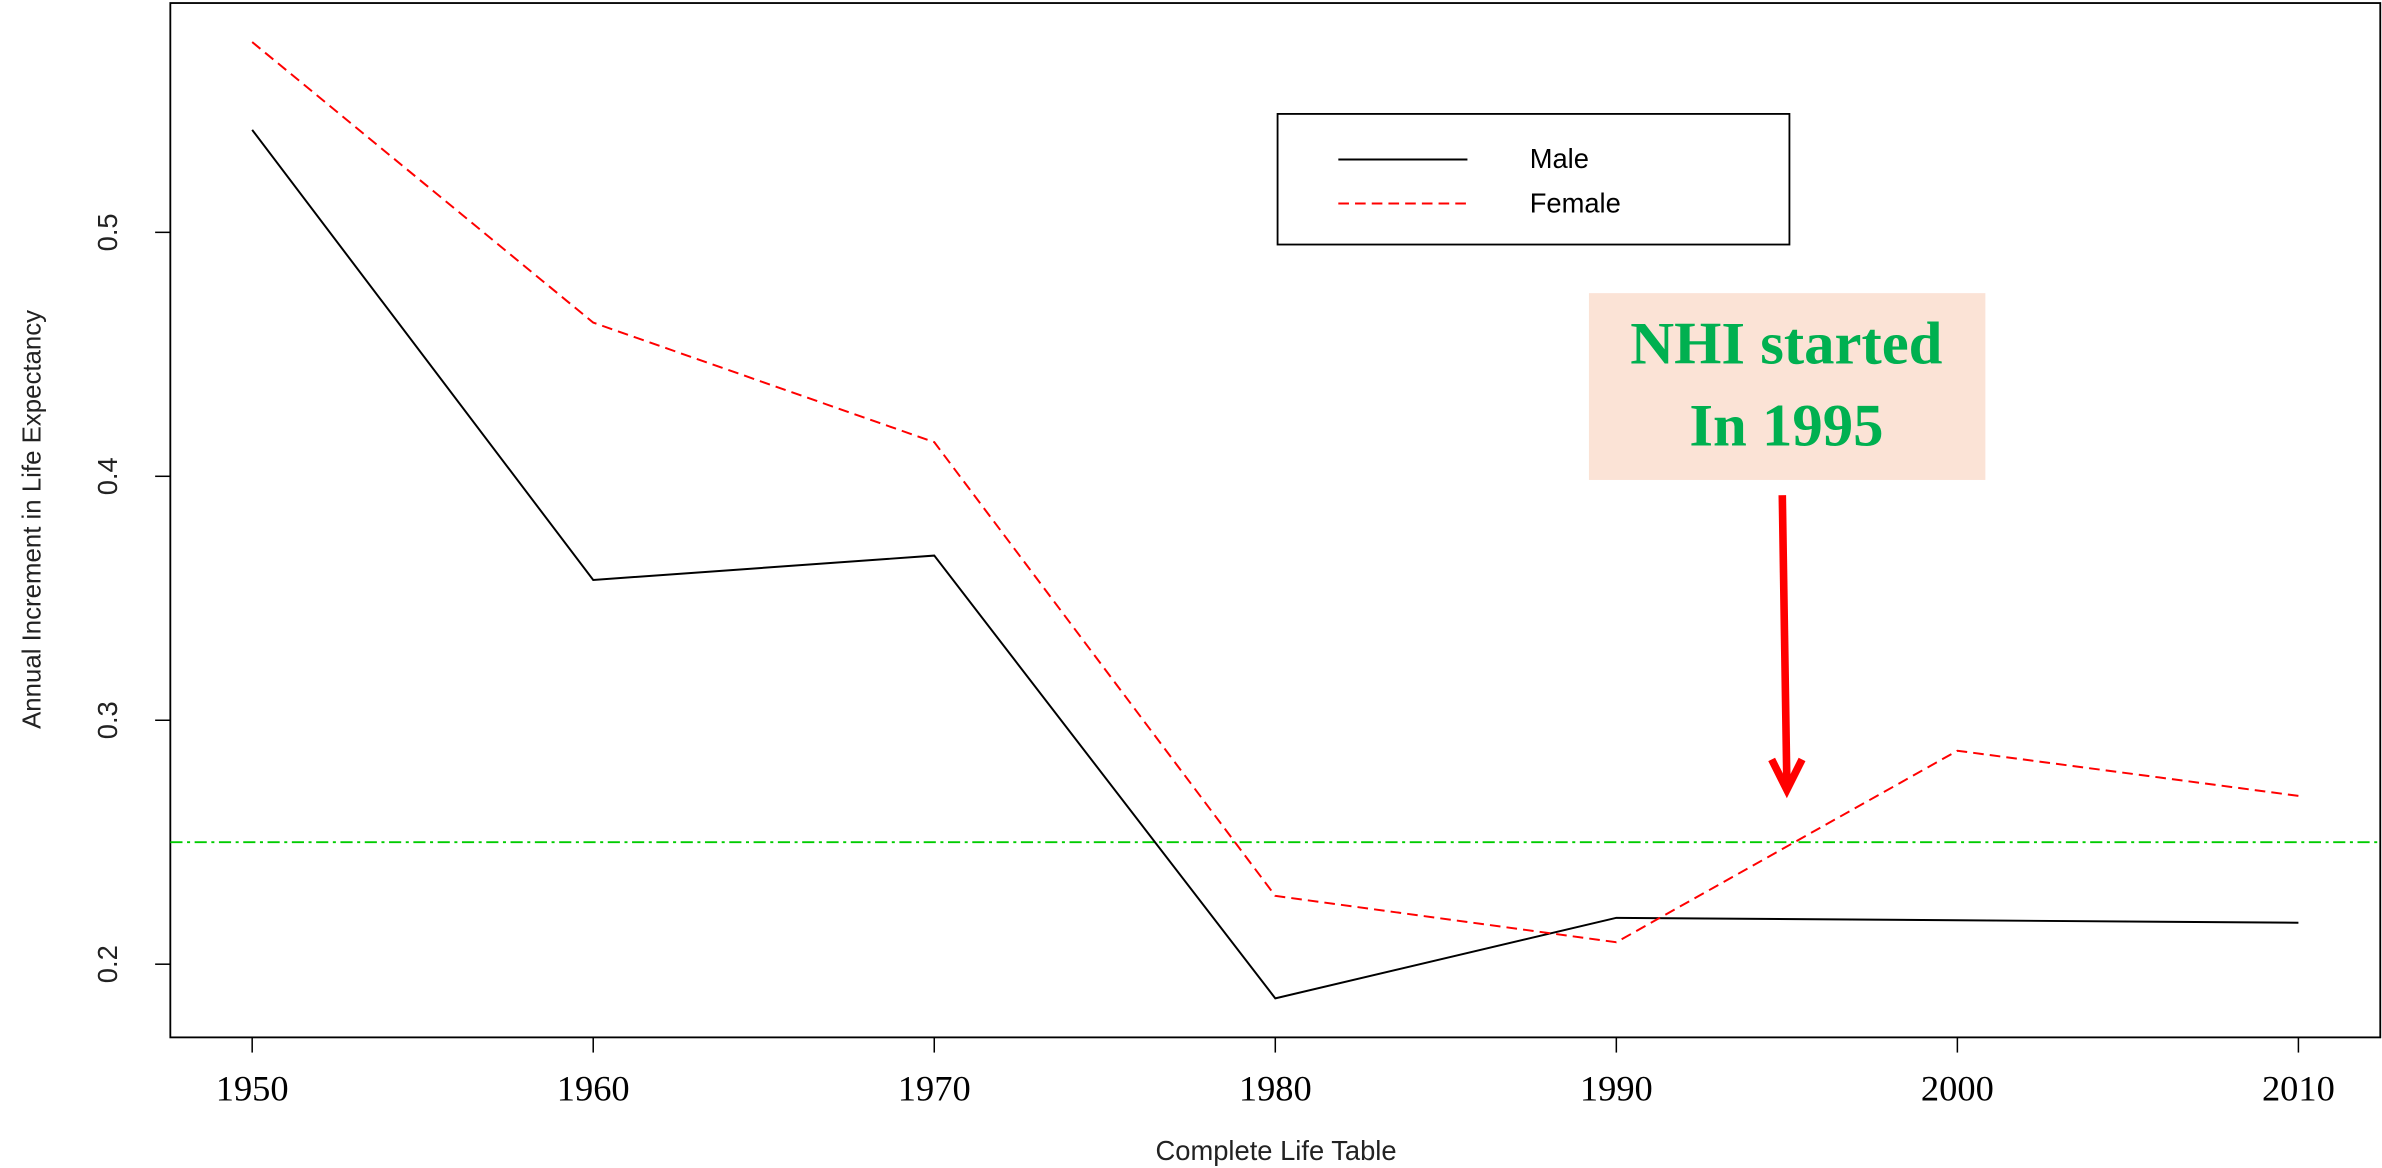  I want to click on legend-label: Female, so click(1575, 202).